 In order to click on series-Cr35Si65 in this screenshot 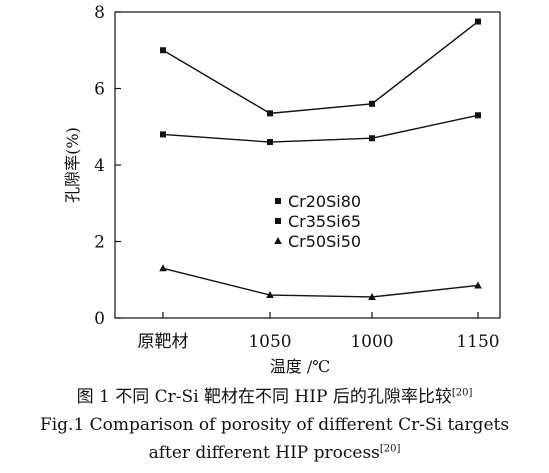, I will do `click(320, 129)`.